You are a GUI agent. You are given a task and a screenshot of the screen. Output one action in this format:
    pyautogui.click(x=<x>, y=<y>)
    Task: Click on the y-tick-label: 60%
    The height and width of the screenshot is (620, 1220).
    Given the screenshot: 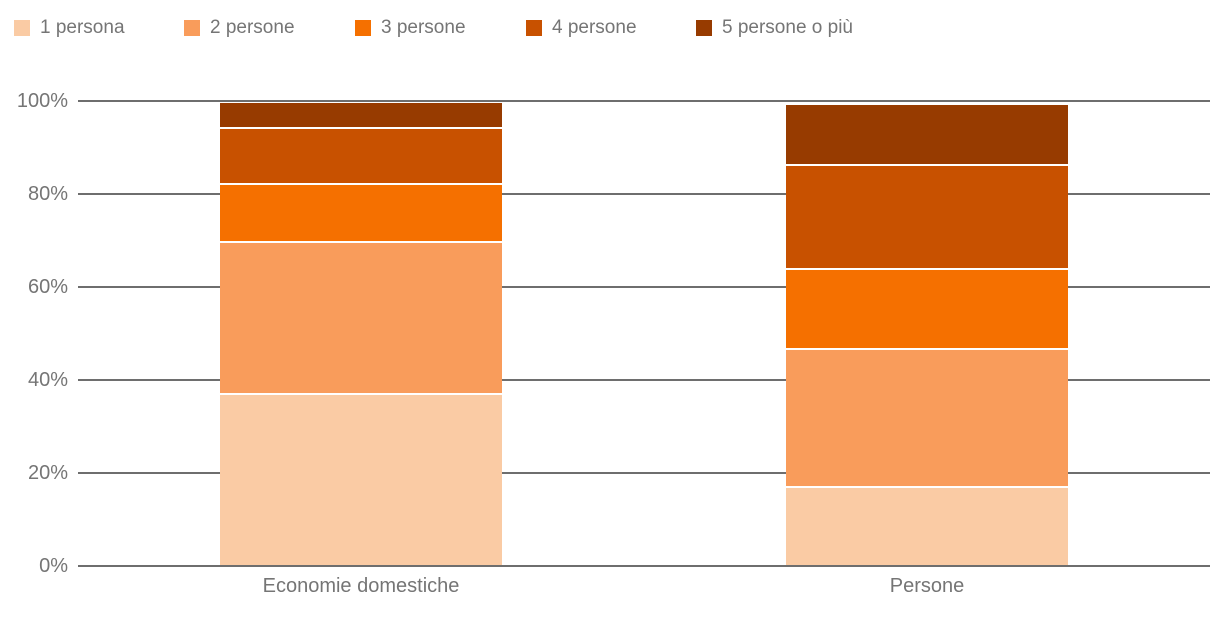 What is the action you would take?
    pyautogui.click(x=47, y=287)
    